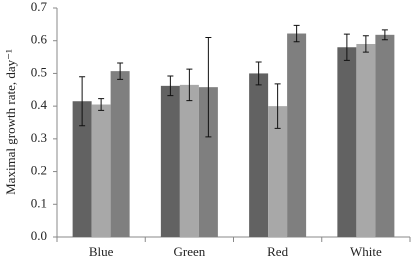 The image size is (412, 264). Describe the element at coordinates (189, 251) in the screenshot. I see `x-tick-label: Green` at that location.